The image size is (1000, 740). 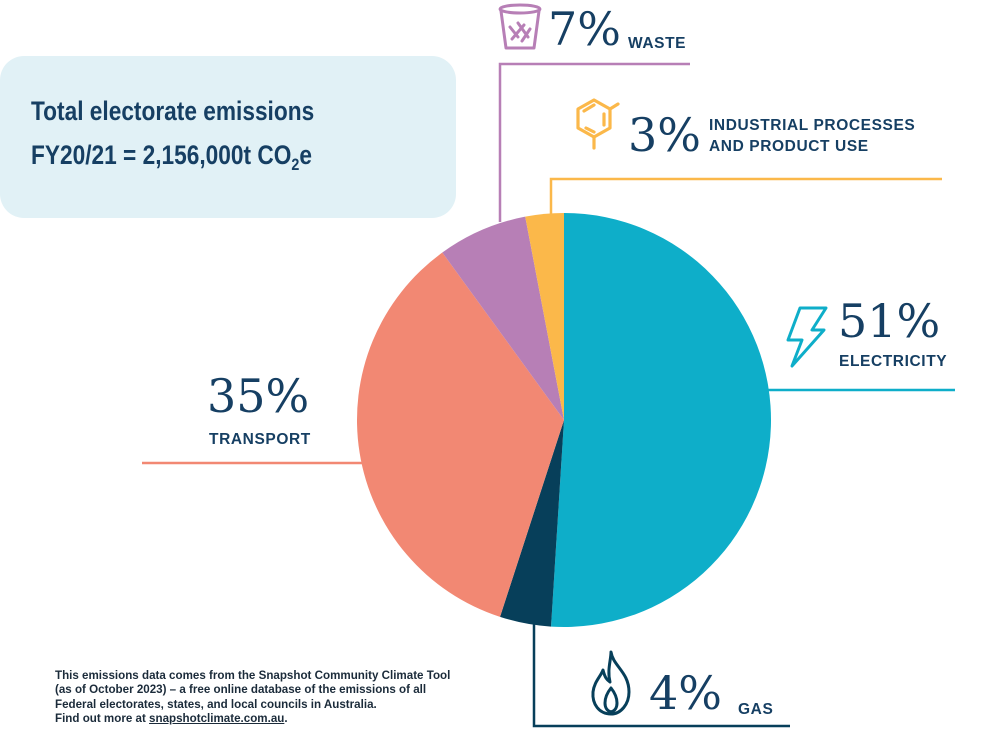 What do you see at coordinates (161, 155) in the screenshot?
I see `subtitle-text: FY20/21 = 2,156,000t CO` at bounding box center [161, 155].